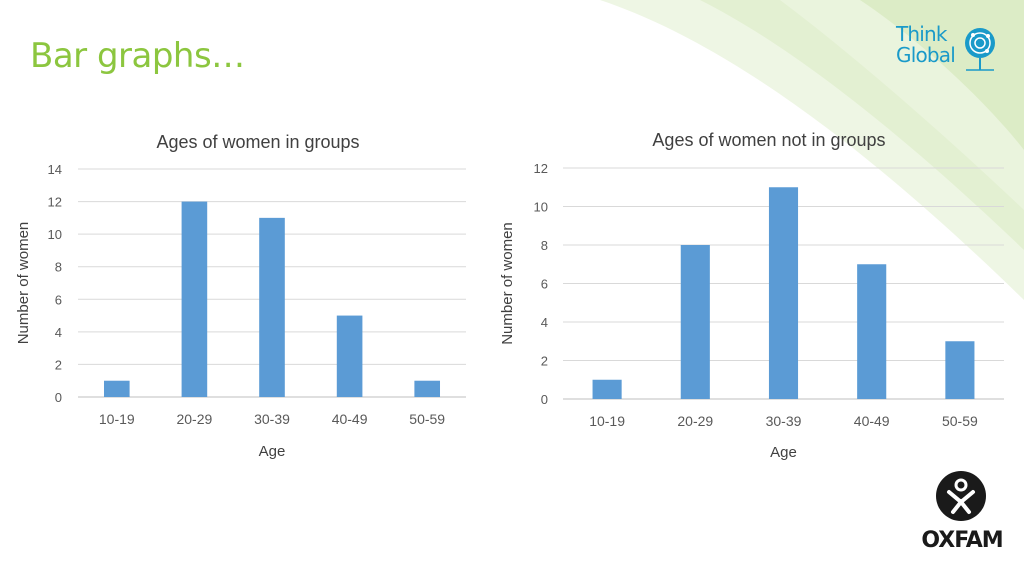  Describe the element at coordinates (962, 540) in the screenshot. I see `oxfam-wordmark: OXFAM` at that location.